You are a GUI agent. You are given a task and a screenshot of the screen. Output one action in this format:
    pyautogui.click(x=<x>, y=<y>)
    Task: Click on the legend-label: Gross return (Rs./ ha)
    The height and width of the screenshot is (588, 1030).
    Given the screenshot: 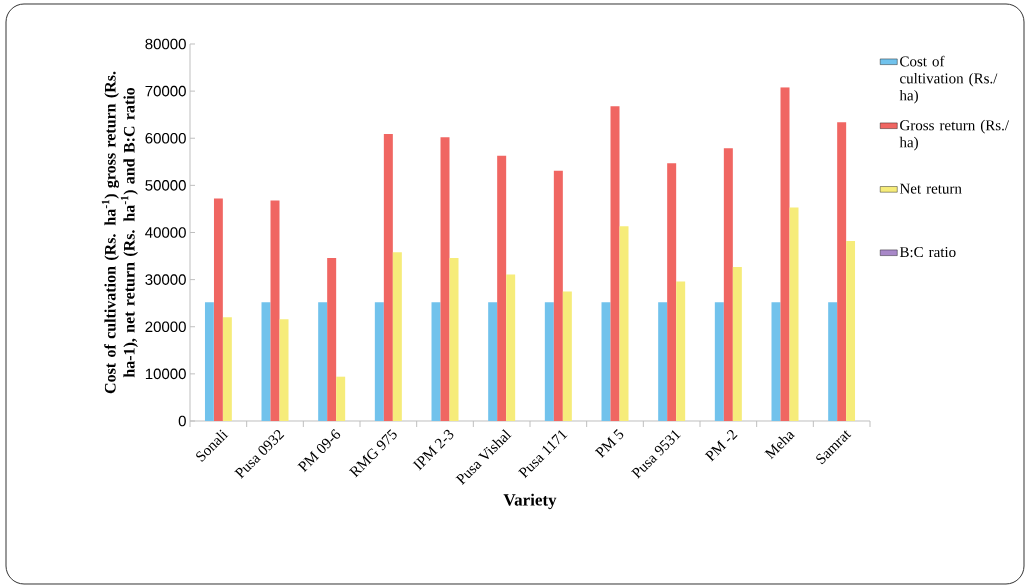 What is the action you would take?
    pyautogui.click(x=954, y=135)
    